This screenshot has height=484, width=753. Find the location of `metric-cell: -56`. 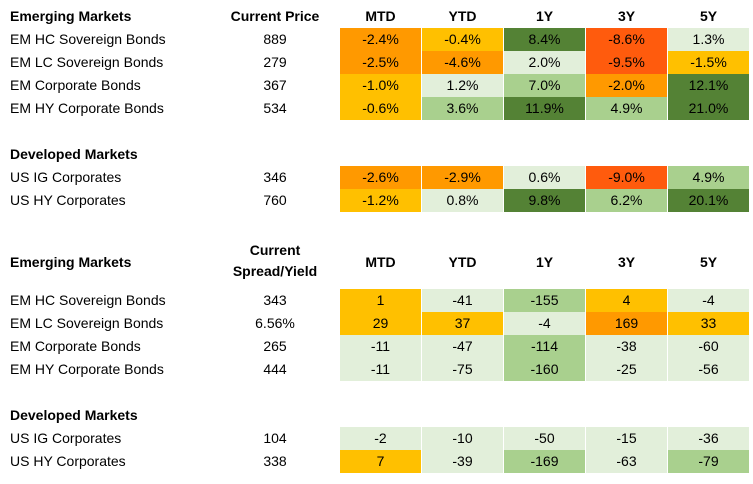

metric-cell: -56 is located at coordinates (708, 369).